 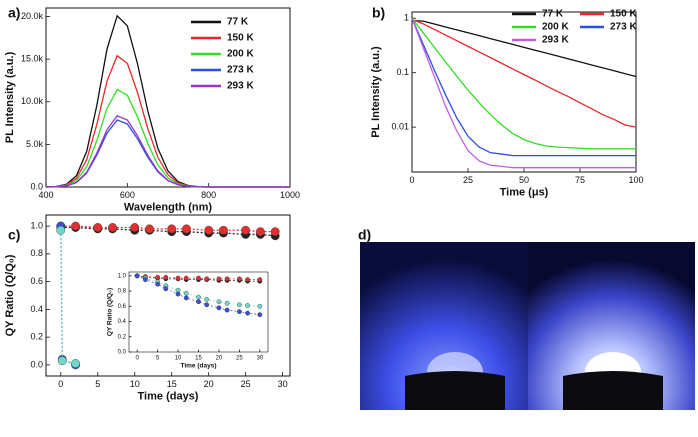 I want to click on x-tick-label: 100, so click(x=635, y=180).